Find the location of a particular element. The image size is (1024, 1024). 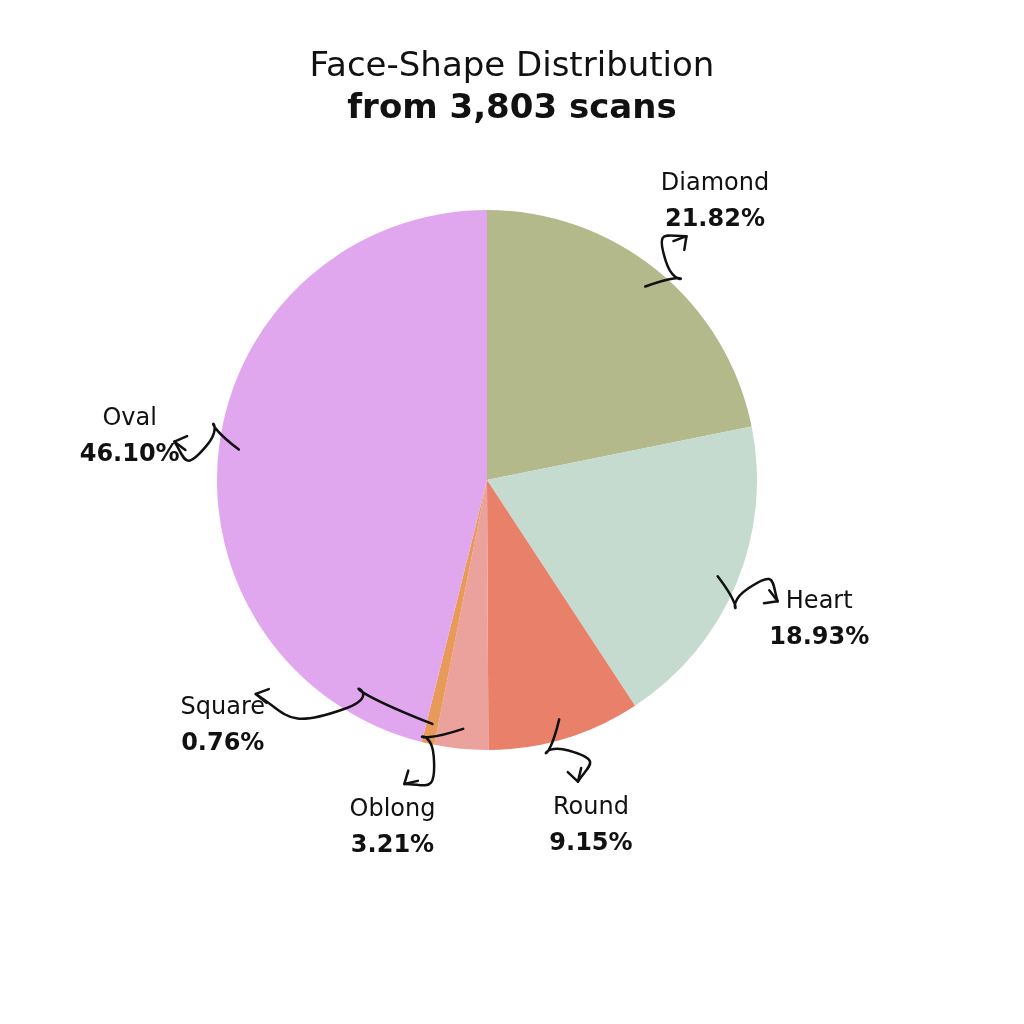

data-label: 21.82% is located at coordinates (714, 218).